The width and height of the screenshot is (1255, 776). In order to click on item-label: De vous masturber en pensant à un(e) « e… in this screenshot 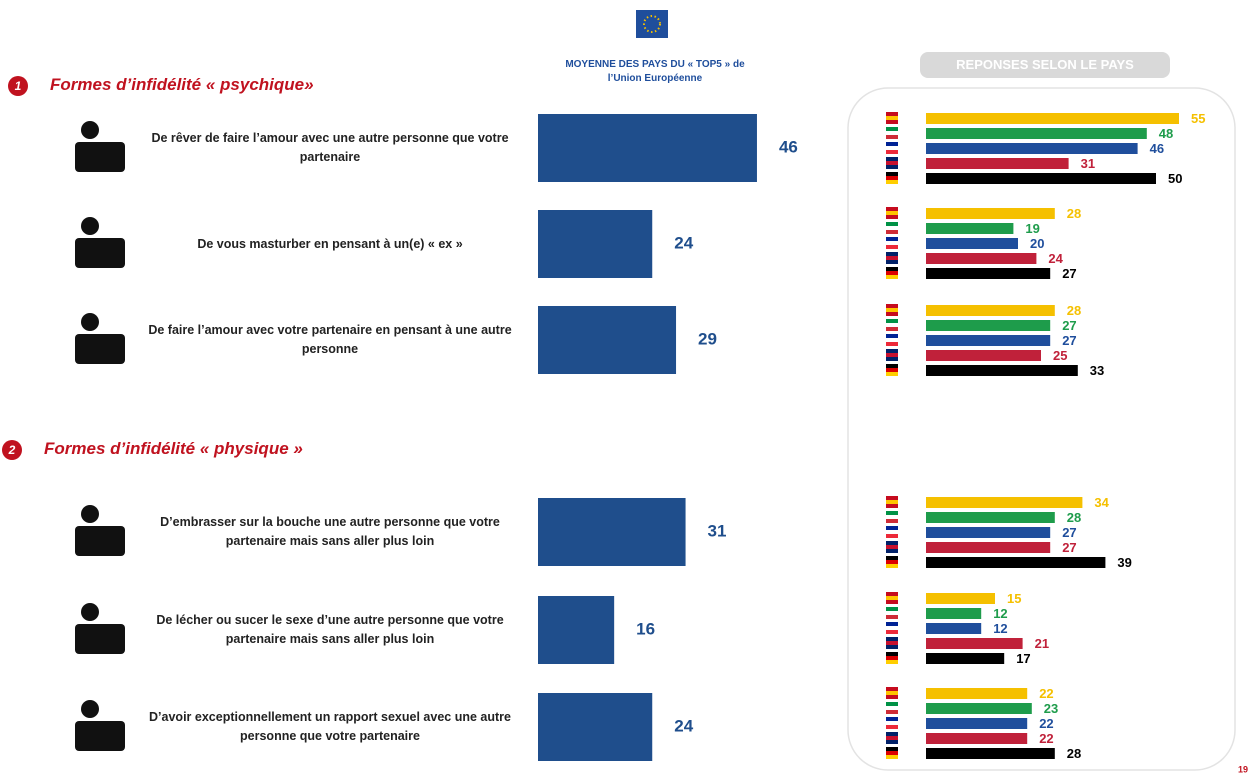, I will do `click(330, 243)`.